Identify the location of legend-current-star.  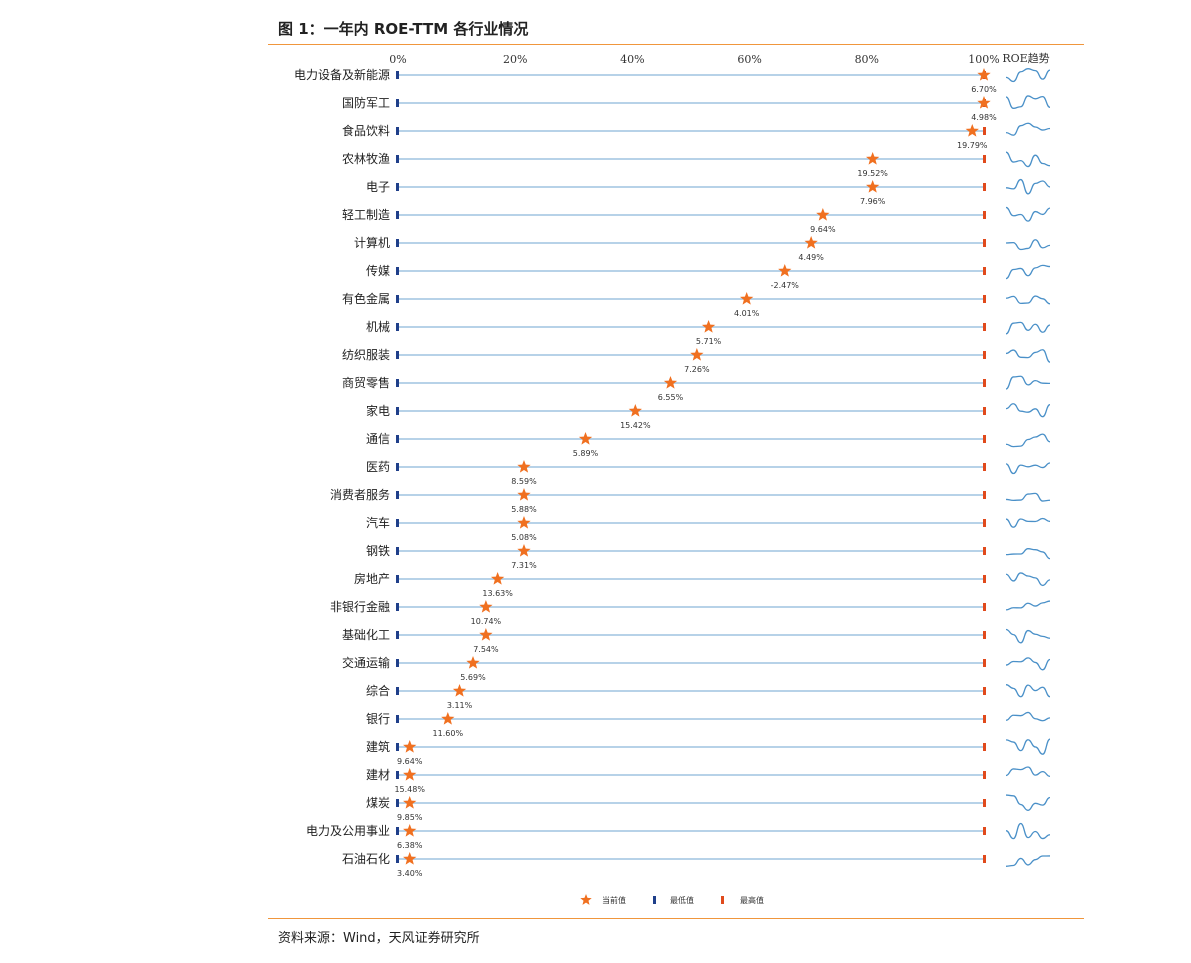
(586, 899).